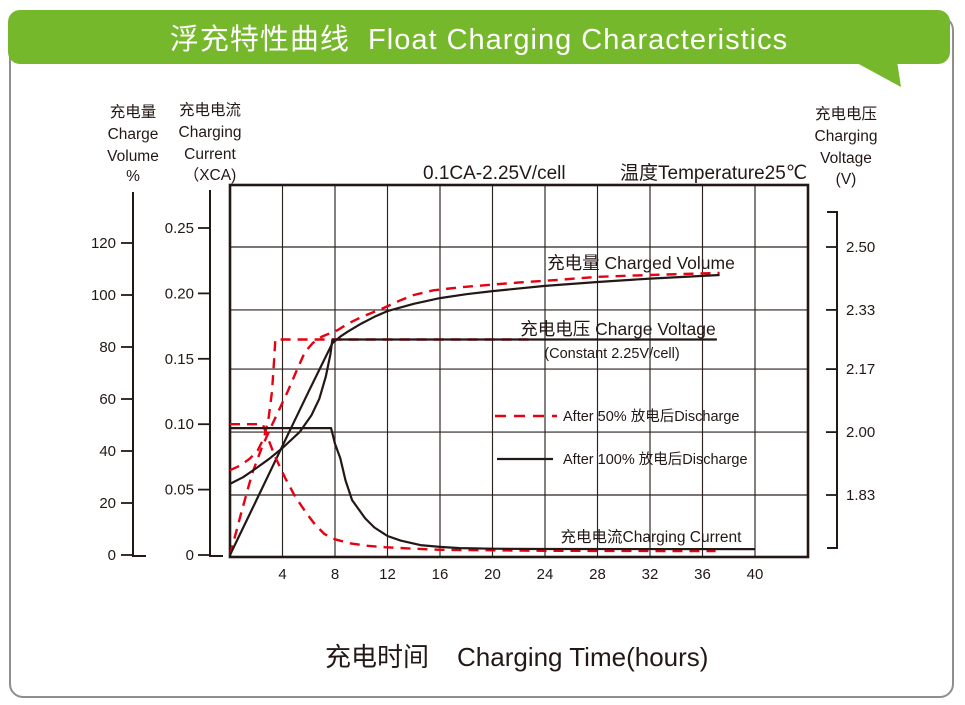 The height and width of the screenshot is (705, 965). I want to click on volume-axis-header-line2: Charge, so click(133, 134).